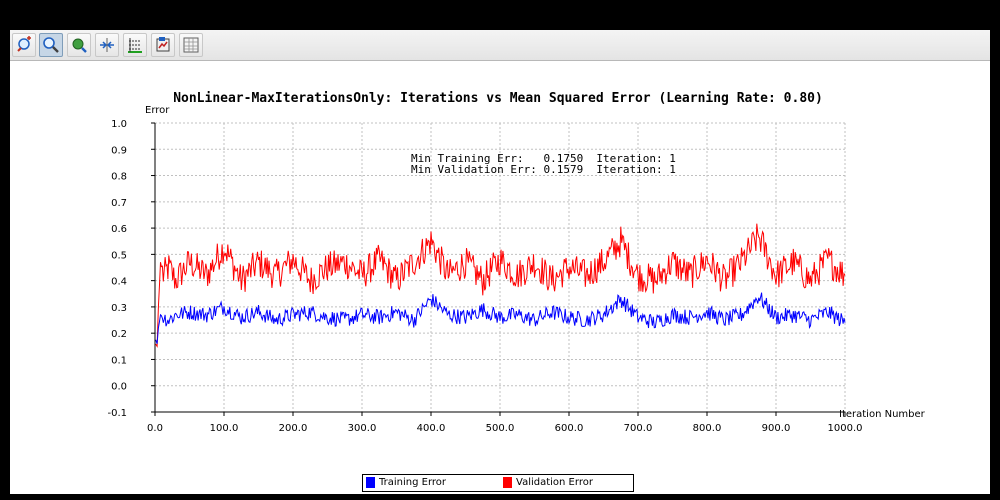 The width and height of the screenshot is (1000, 500). Describe the element at coordinates (543, 158) in the screenshot. I see `min-training-err-text: Min Training Err: 0.1750 Iteration: 1` at that location.